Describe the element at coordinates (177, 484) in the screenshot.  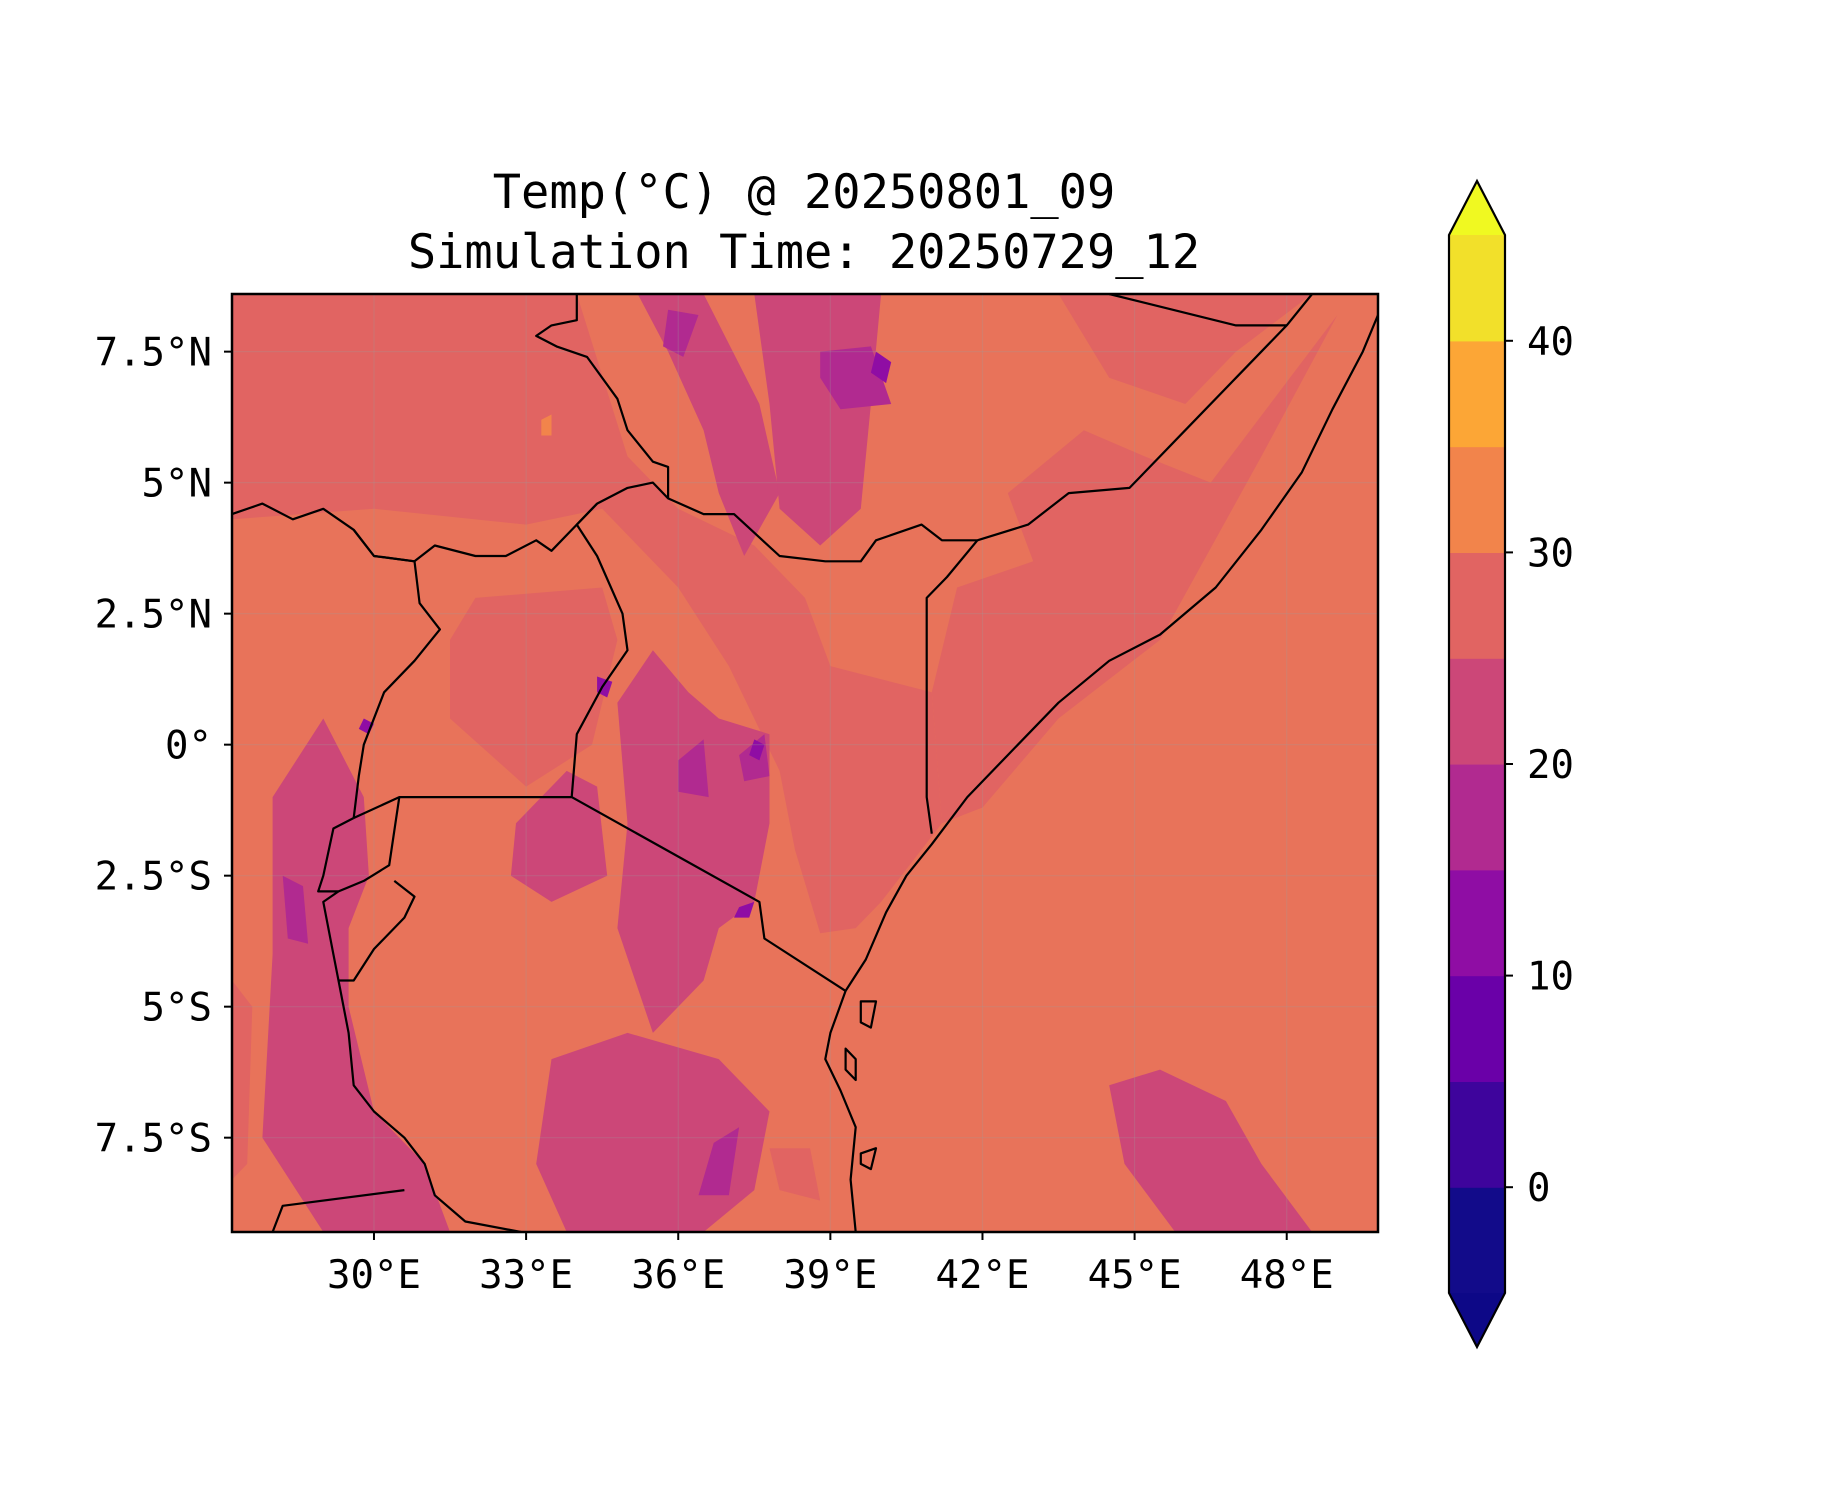
I see `lat-tick-label: 5°N` at that location.